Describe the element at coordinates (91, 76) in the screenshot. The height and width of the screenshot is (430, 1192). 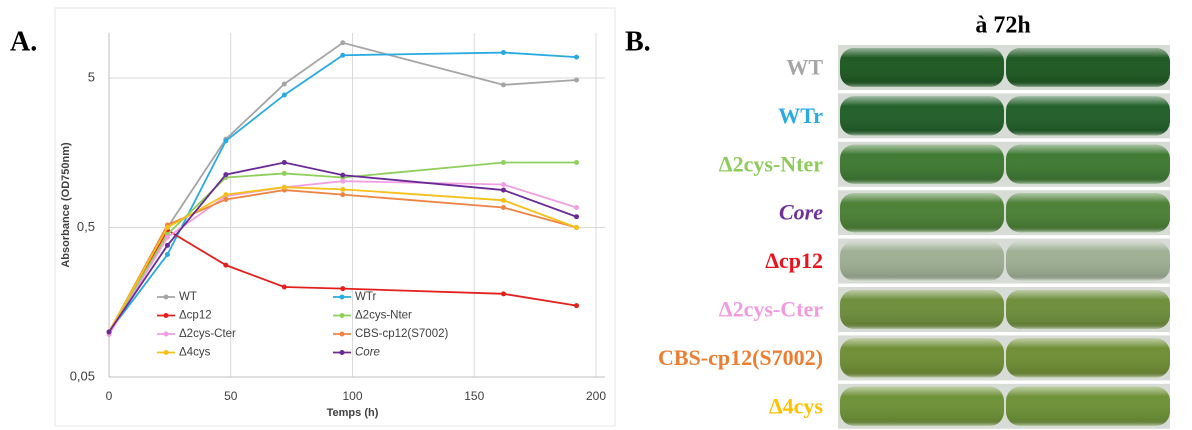
I see `y-tick-label: 5` at that location.